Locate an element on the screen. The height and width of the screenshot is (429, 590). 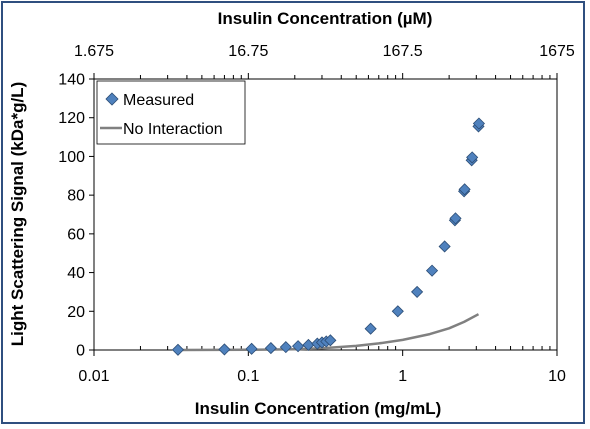
y-tick-label: 100 is located at coordinates (71, 157).